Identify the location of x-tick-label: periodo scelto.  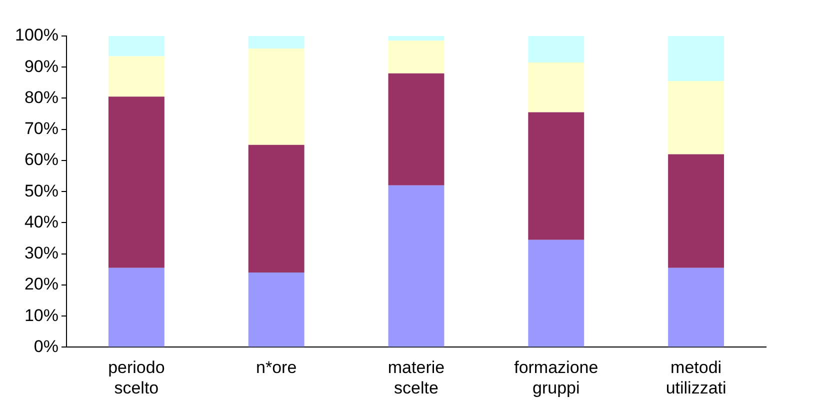
(136, 378).